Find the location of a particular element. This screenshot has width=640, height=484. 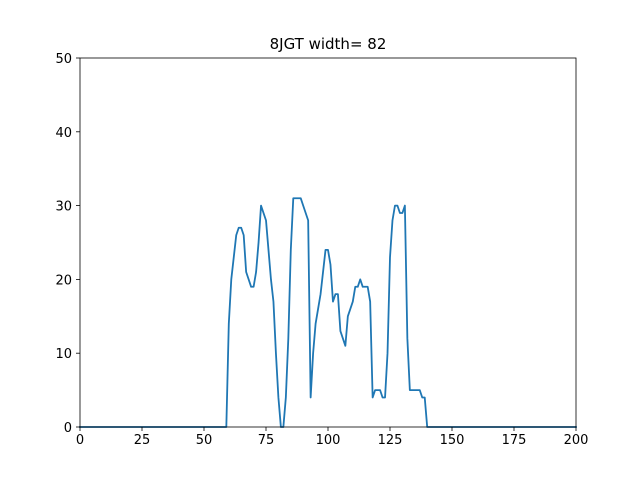

x-tick-label: 75 is located at coordinates (266, 440).